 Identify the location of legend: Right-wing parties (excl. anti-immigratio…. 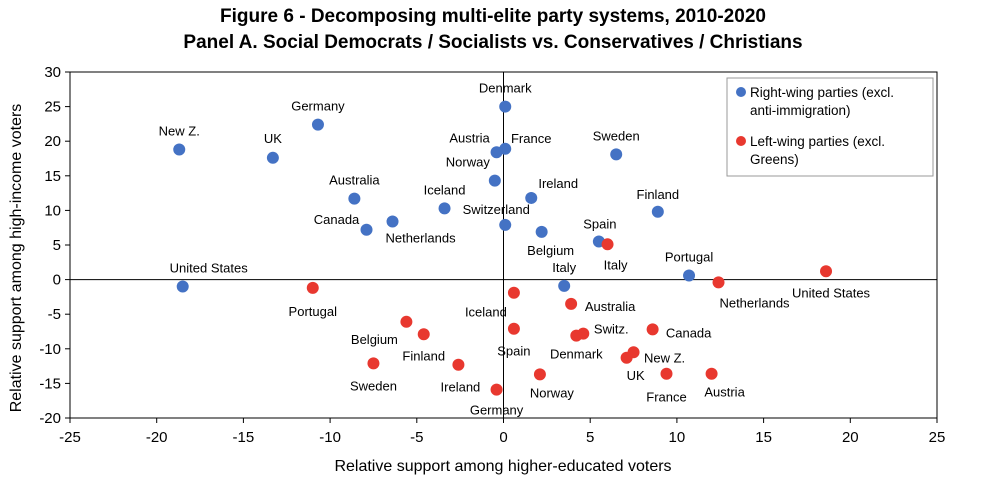
(830, 127).